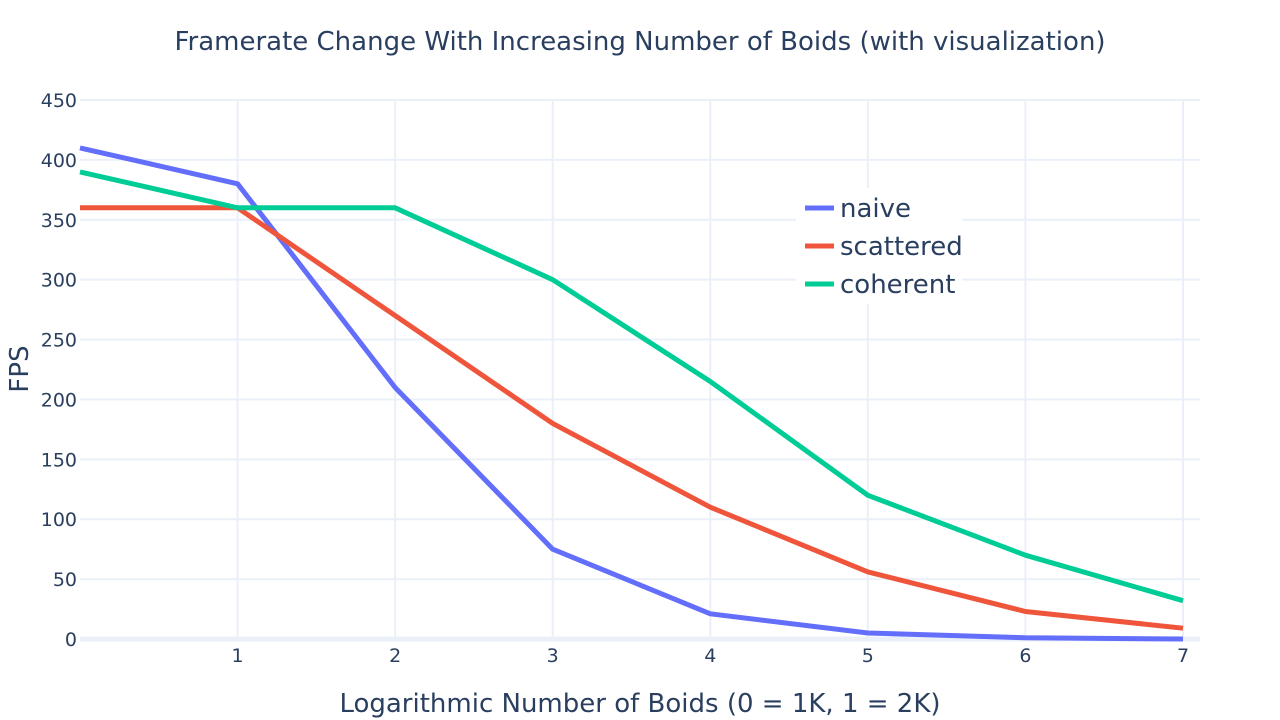 This screenshot has width=1280, height=720. I want to click on legend: naive scattered coherent, so click(879, 246).